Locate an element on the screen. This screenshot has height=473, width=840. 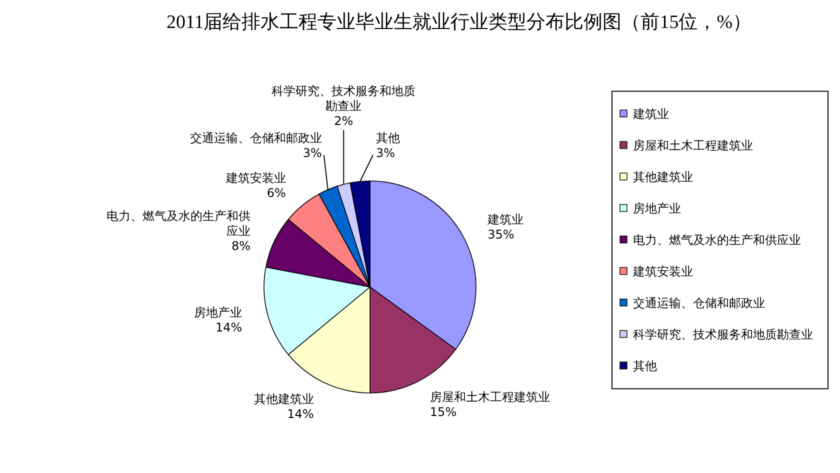
legend-label: 科学研究、技术服务和地质勘查业 is located at coordinates (723, 335).